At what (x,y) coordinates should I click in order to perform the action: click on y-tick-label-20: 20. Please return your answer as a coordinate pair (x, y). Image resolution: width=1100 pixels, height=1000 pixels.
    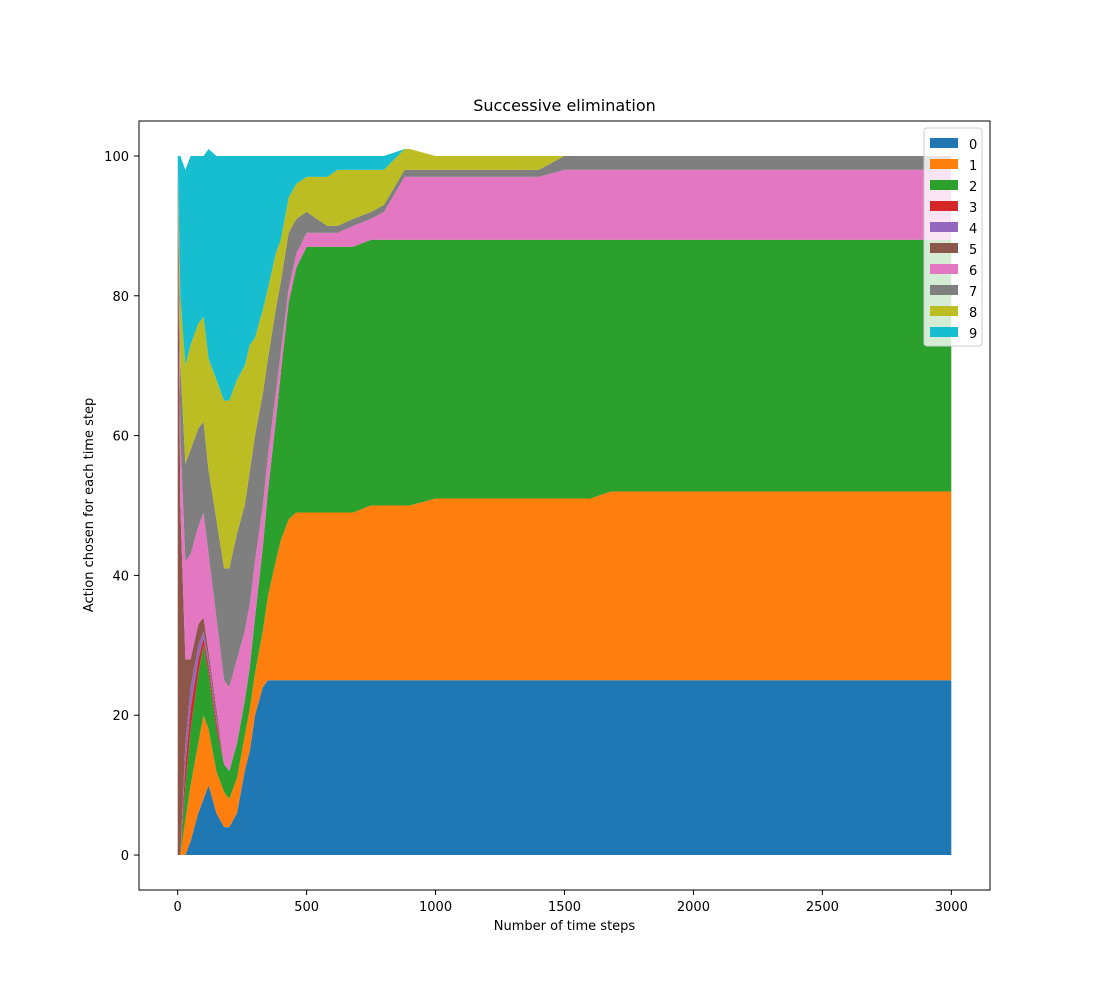
    Looking at the image, I should click on (120, 716).